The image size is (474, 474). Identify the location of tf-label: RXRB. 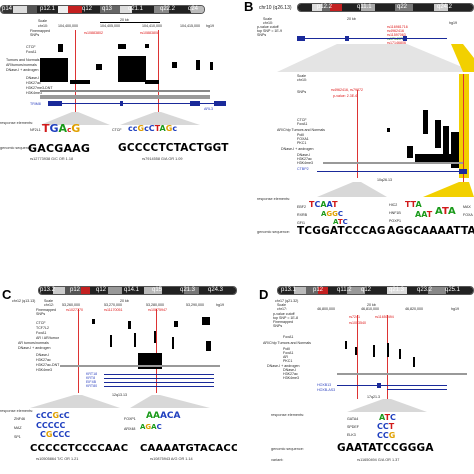
(302, 215).